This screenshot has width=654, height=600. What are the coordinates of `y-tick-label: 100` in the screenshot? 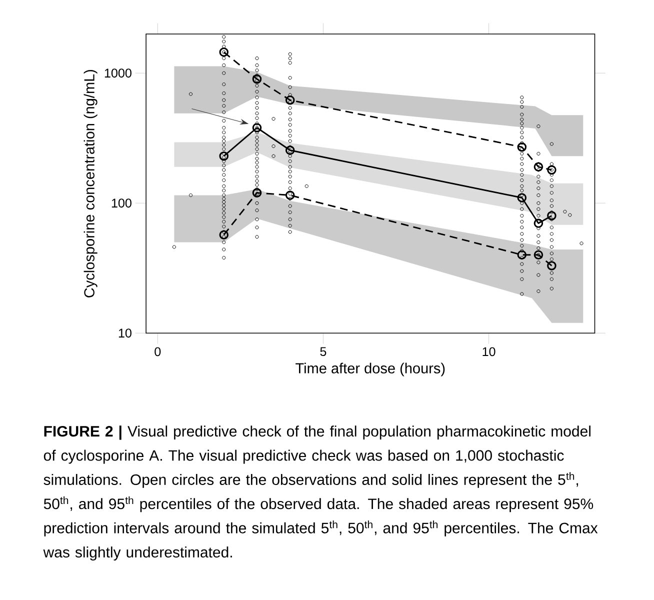 It's located at (122, 203).